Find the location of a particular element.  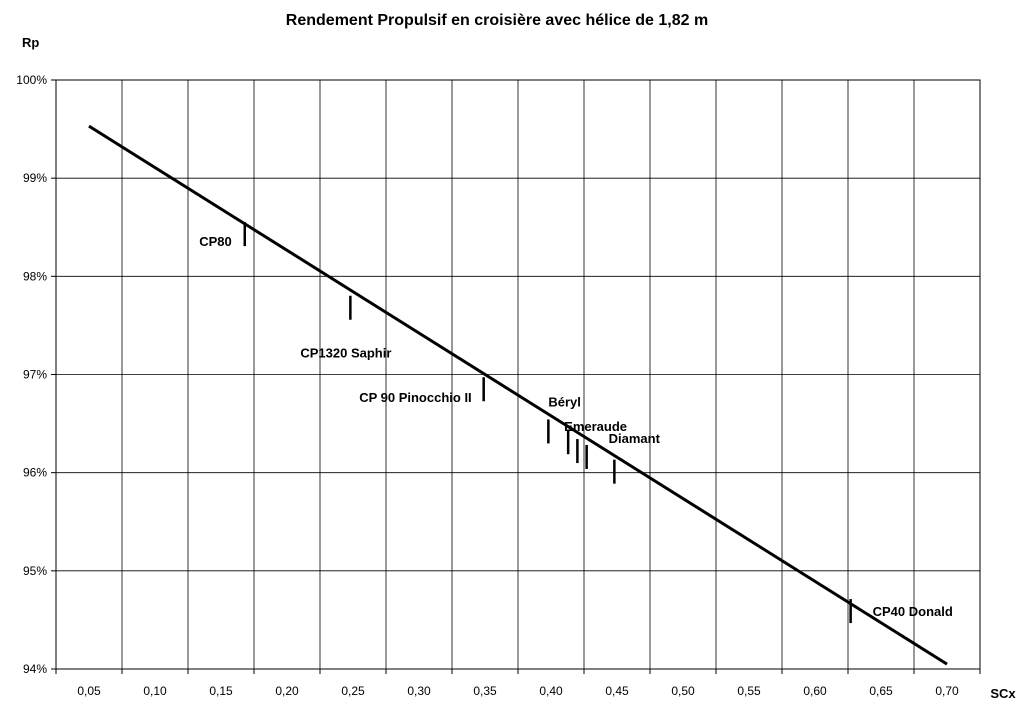

data-point-label: CP40 Donald is located at coordinates (913, 611).